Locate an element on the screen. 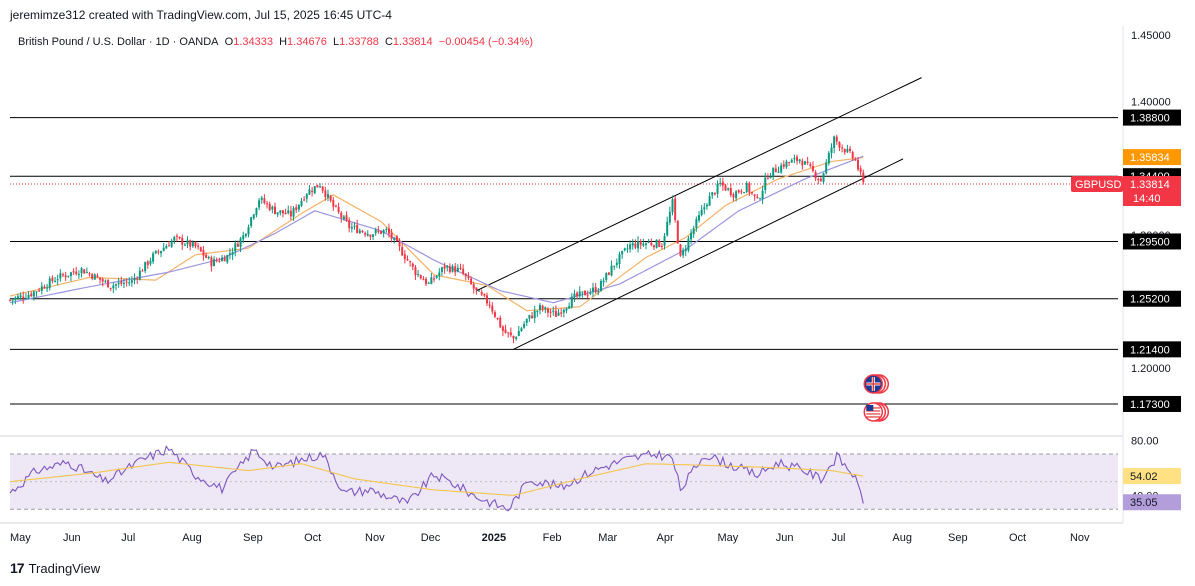 This screenshot has width=1195, height=586. time-axis-label: Dec is located at coordinates (431, 538).